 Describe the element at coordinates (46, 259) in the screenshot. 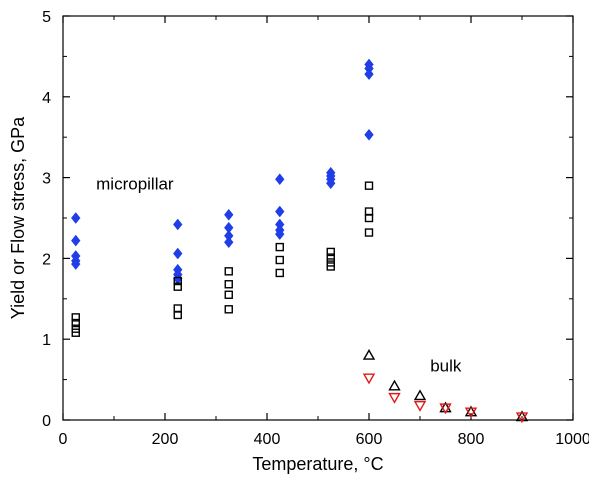

I see `y-tick-label: 2` at that location.